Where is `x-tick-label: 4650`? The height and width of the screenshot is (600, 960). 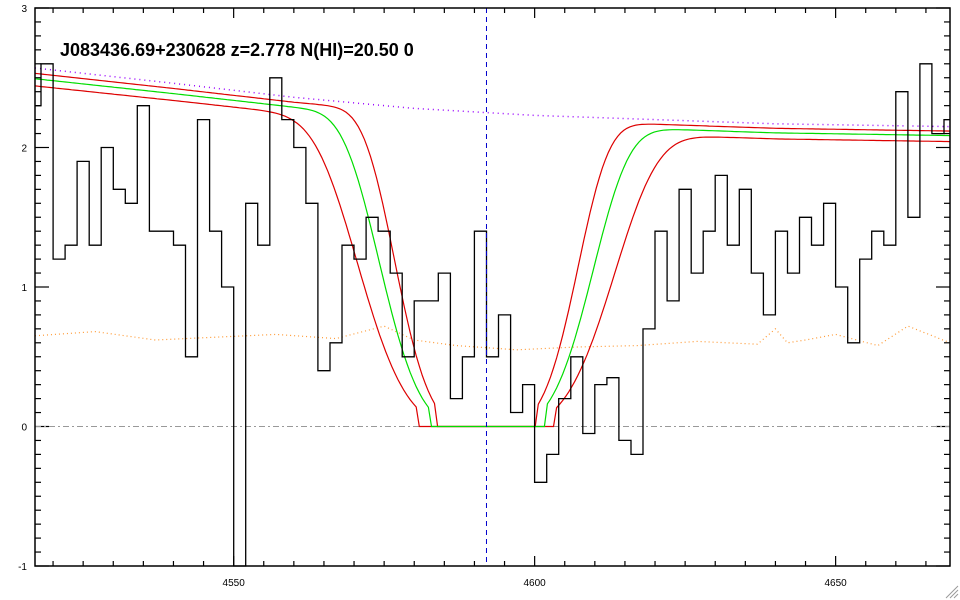
x-tick-label: 4650 is located at coordinates (836, 583).